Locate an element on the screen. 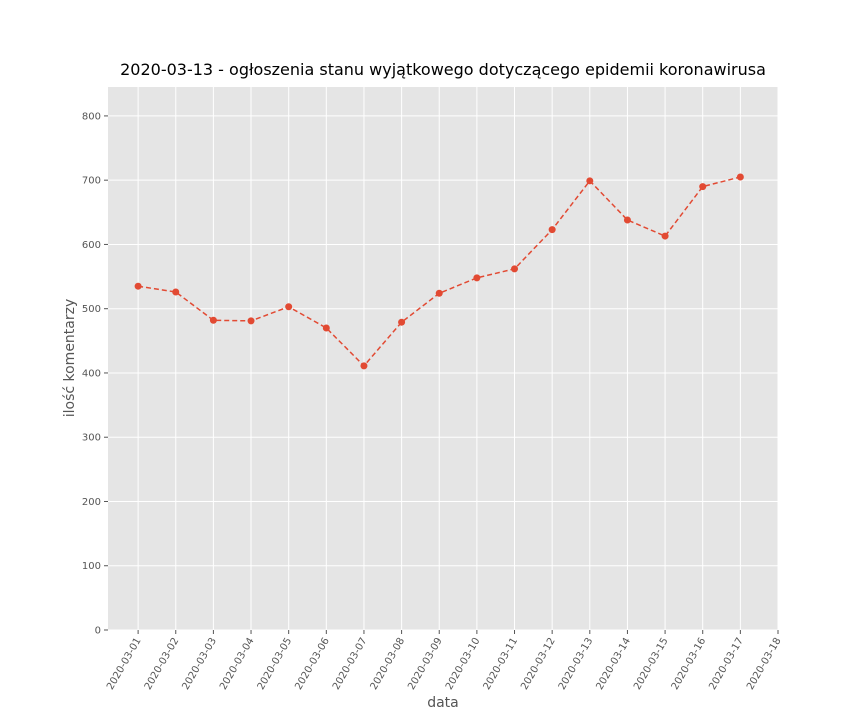 The height and width of the screenshot is (720, 864). x-tick-label: 2020-03-14 is located at coordinates (613, 664).